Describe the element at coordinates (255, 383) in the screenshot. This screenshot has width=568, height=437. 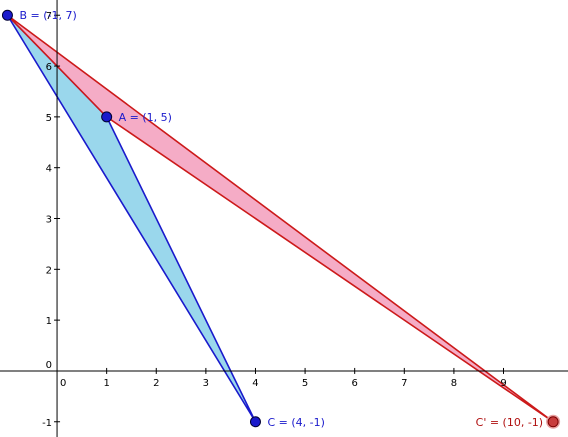
I see `x-tick-label: 4` at that location.